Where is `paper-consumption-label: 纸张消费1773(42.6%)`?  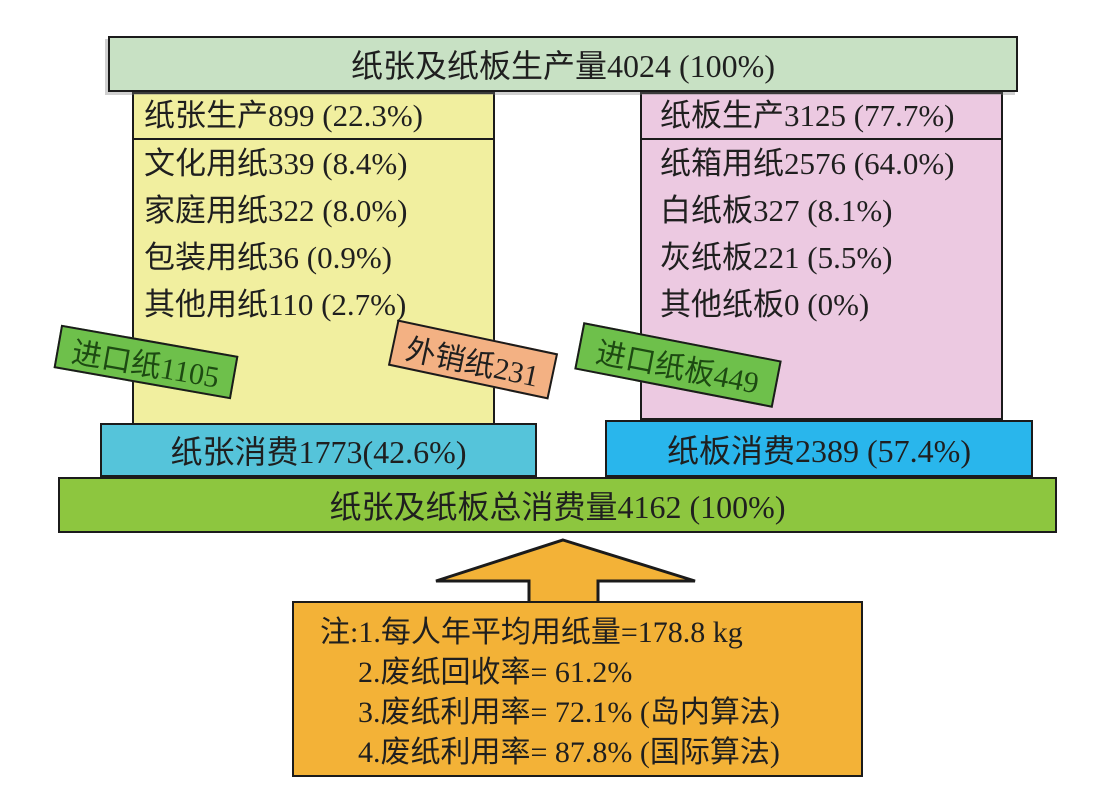 paper-consumption-label: 纸张消费1773(42.6%) is located at coordinates (318, 452).